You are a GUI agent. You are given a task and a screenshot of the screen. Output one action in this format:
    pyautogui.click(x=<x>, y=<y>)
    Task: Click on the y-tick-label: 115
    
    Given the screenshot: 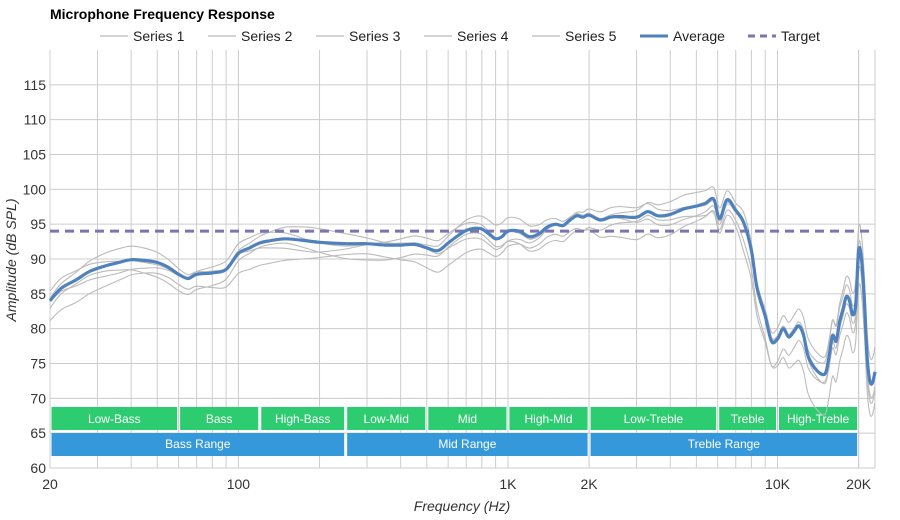 What is the action you would take?
    pyautogui.click(x=35, y=85)
    